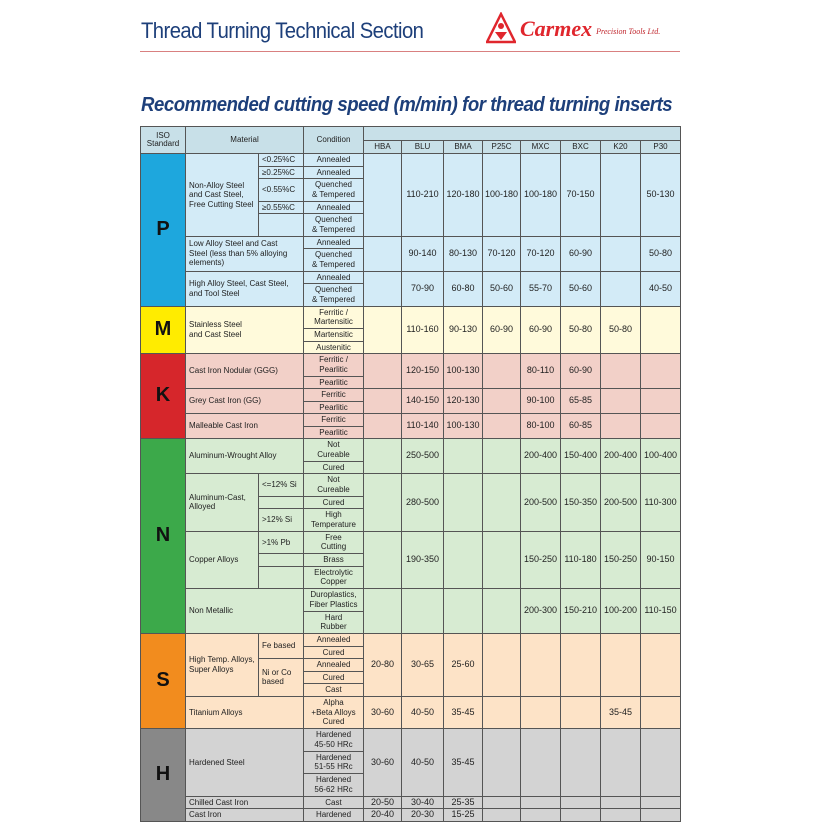 This screenshot has height=836, width=836. What do you see at coordinates (463, 253) in the screenshot?
I see `speed-bma: 80-130` at bounding box center [463, 253].